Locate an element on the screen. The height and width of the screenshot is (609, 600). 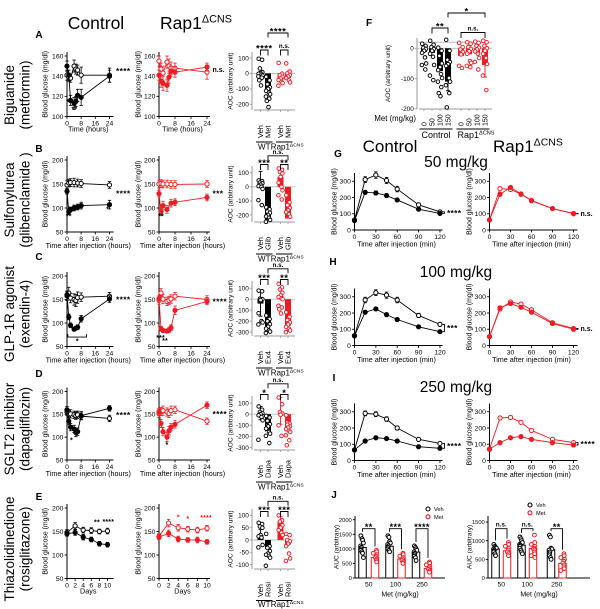
row-label-E-line1: Thiazolidinedione is located at coordinates (9, 548).